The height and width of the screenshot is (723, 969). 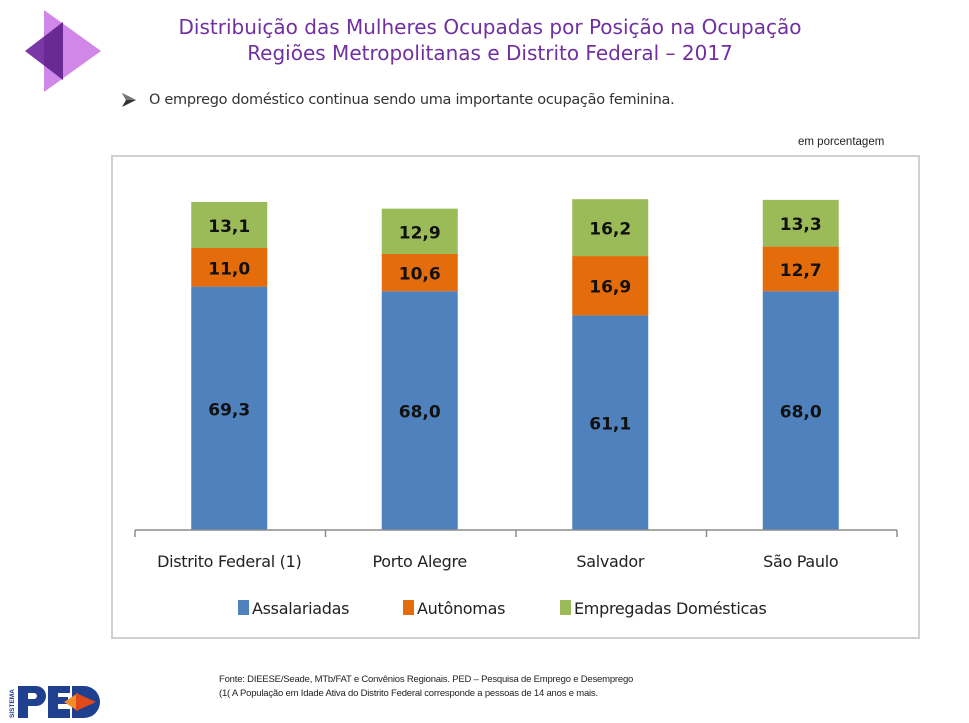 I want to click on data-label: 16,2, so click(x=610, y=230).